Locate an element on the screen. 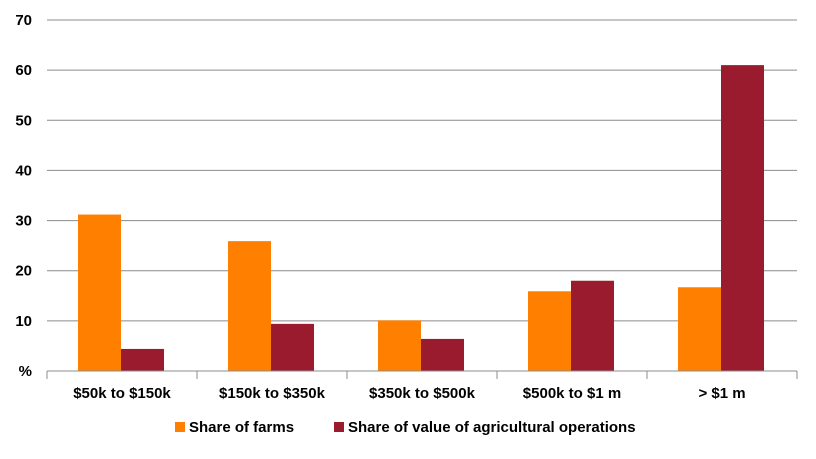 The width and height of the screenshot is (816, 459). y-tick-label: 60 is located at coordinates (23, 70).